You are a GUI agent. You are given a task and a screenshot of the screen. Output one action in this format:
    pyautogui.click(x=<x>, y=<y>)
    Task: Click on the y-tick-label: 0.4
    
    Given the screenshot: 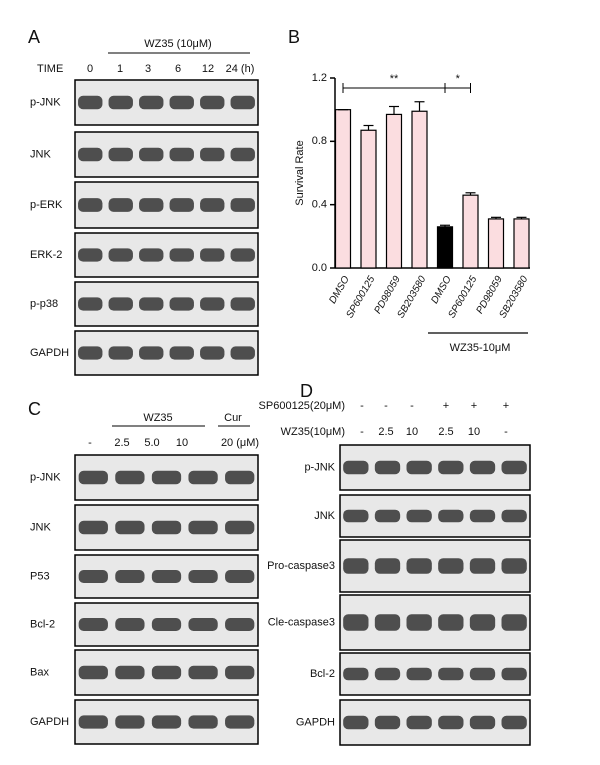 What is the action you would take?
    pyautogui.click(x=319, y=205)
    